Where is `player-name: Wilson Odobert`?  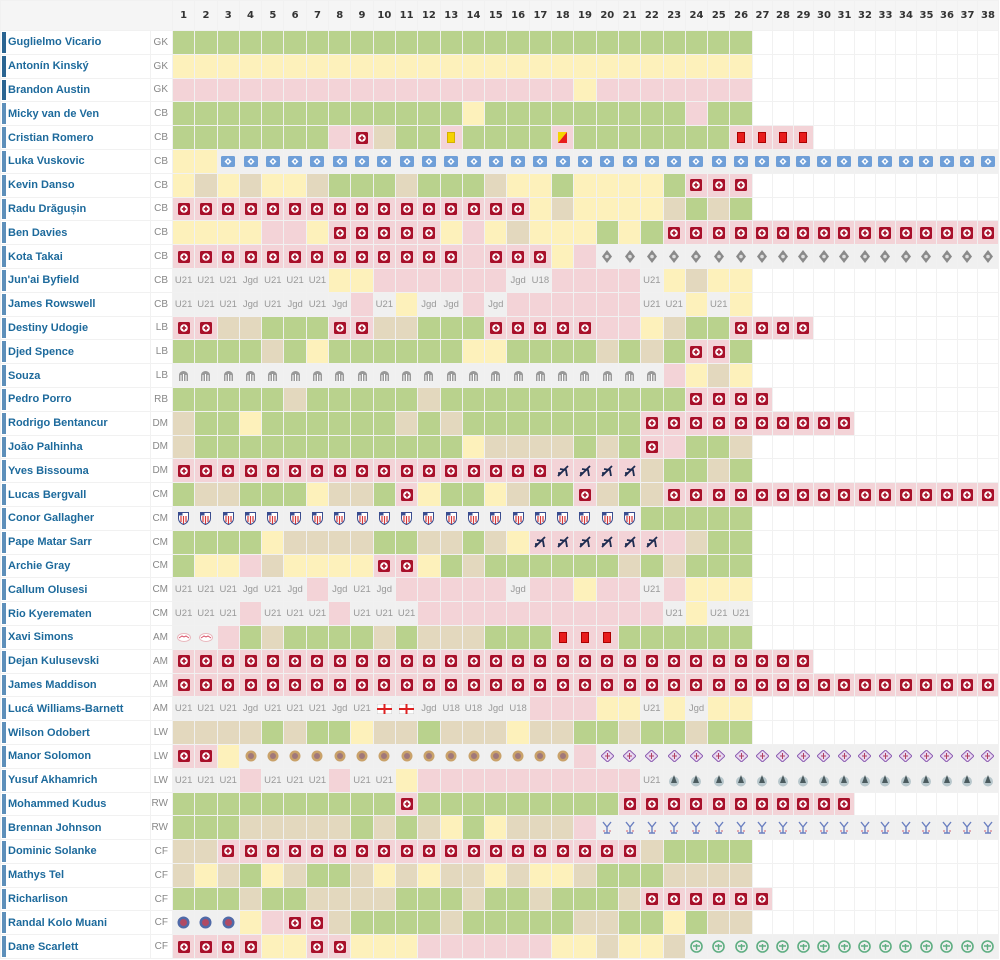
player-name: Wilson Odobert is located at coordinates (49, 732).